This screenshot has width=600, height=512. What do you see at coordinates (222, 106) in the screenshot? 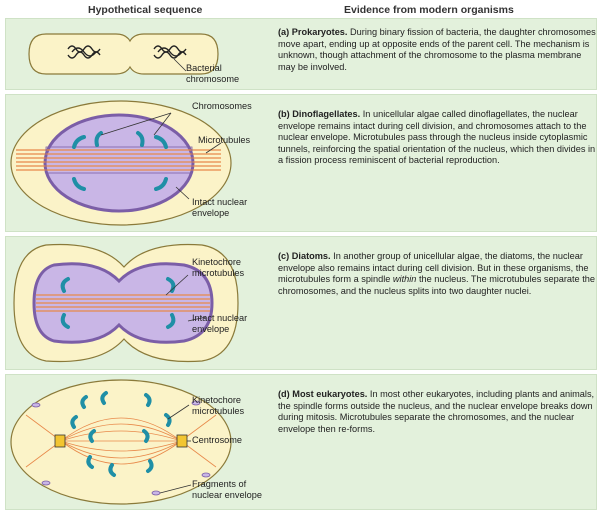
I see `label-chromosomes: Chromosomes` at bounding box center [222, 106].